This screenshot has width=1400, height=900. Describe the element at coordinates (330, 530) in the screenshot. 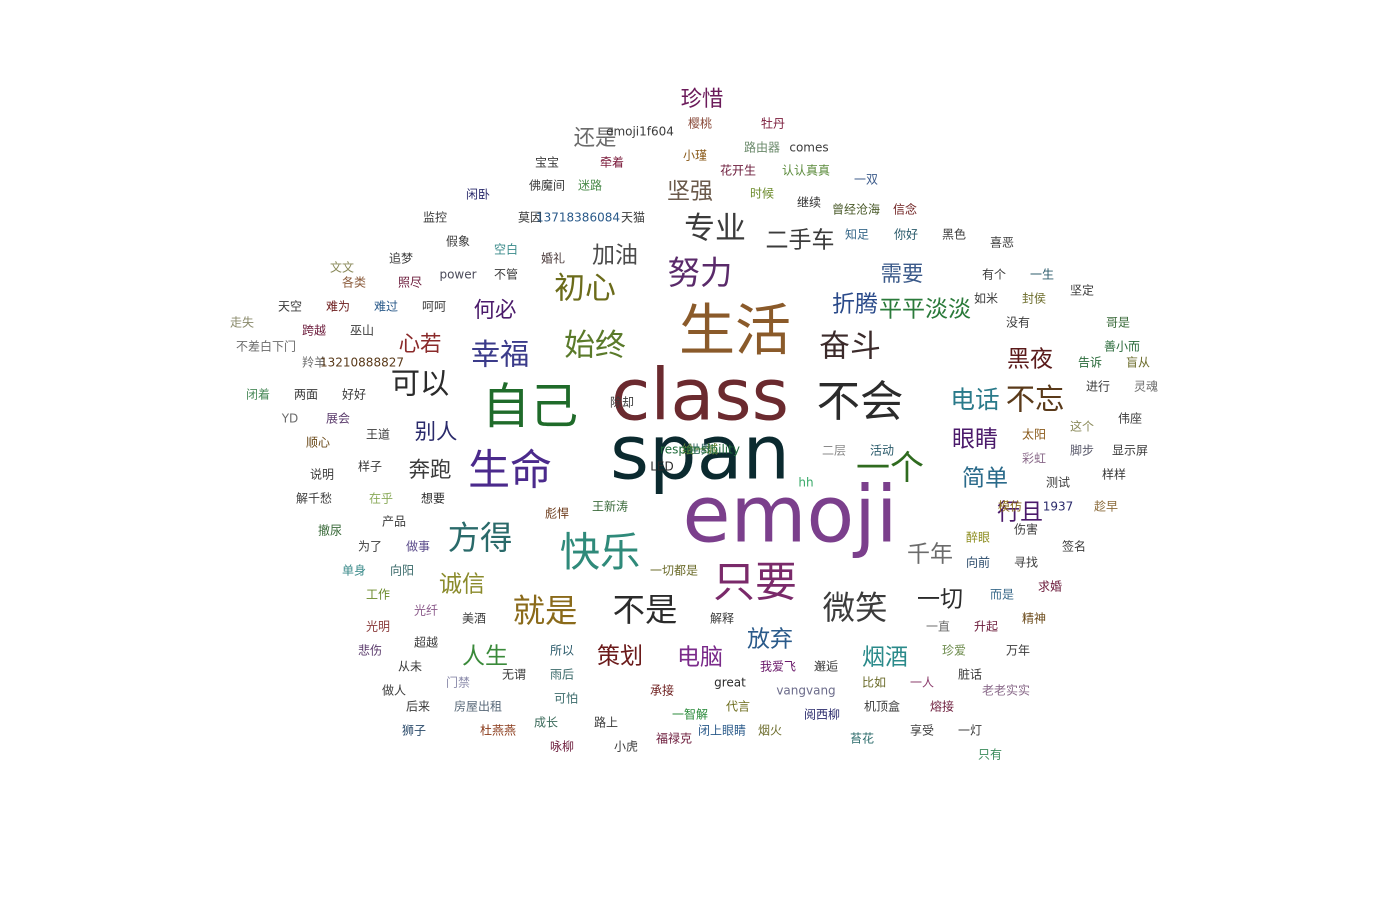

I see `word-cloud-word: 撤尿` at that location.